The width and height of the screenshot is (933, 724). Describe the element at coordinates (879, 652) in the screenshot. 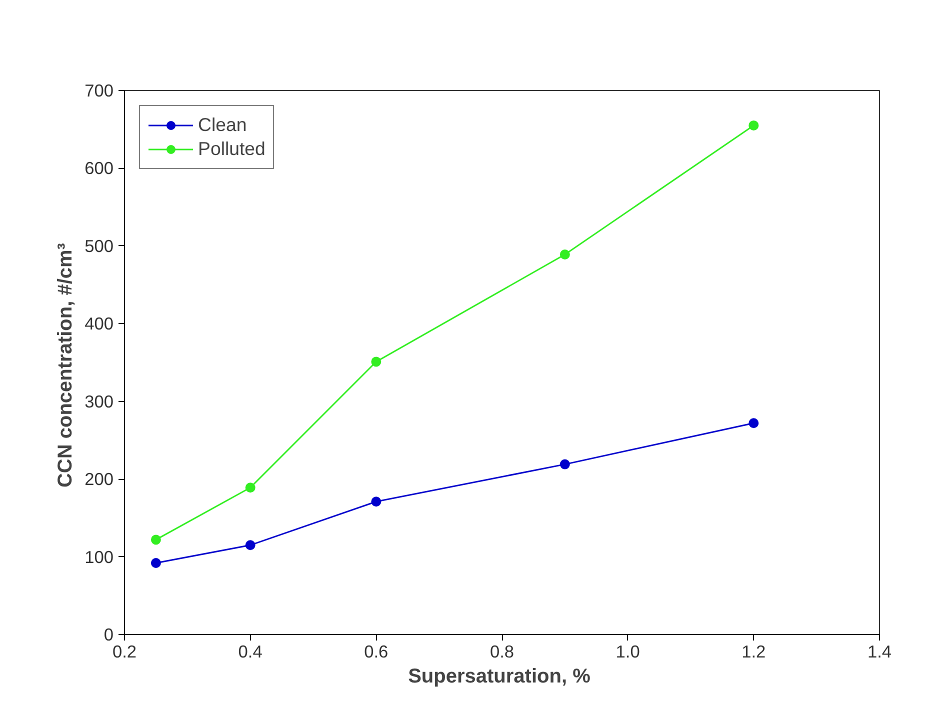

I see `x-tick-label: 1.4` at that location.